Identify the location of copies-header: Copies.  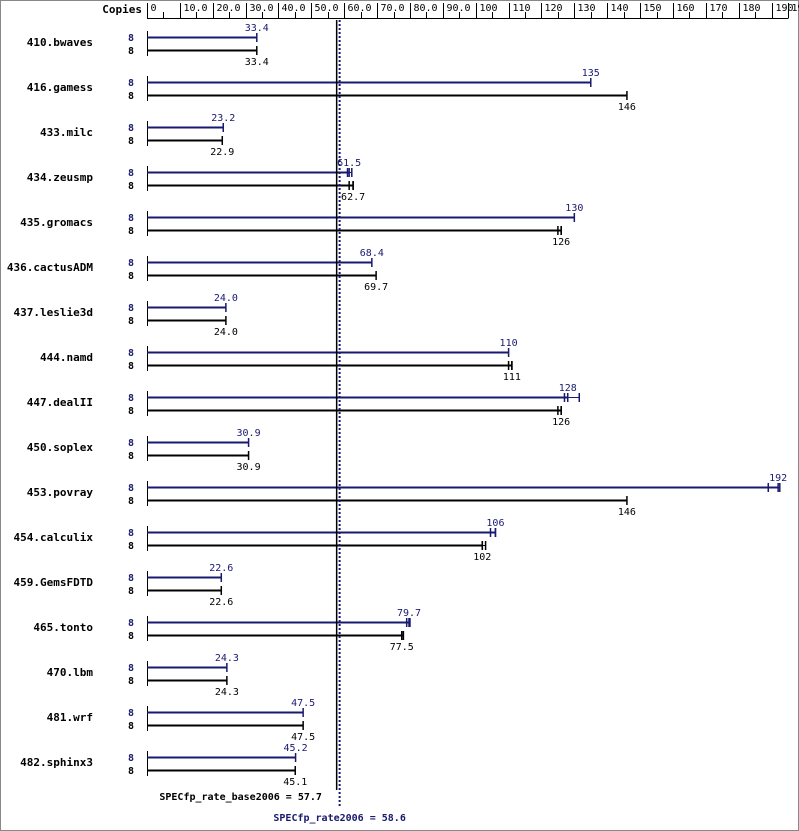
(122, 9).